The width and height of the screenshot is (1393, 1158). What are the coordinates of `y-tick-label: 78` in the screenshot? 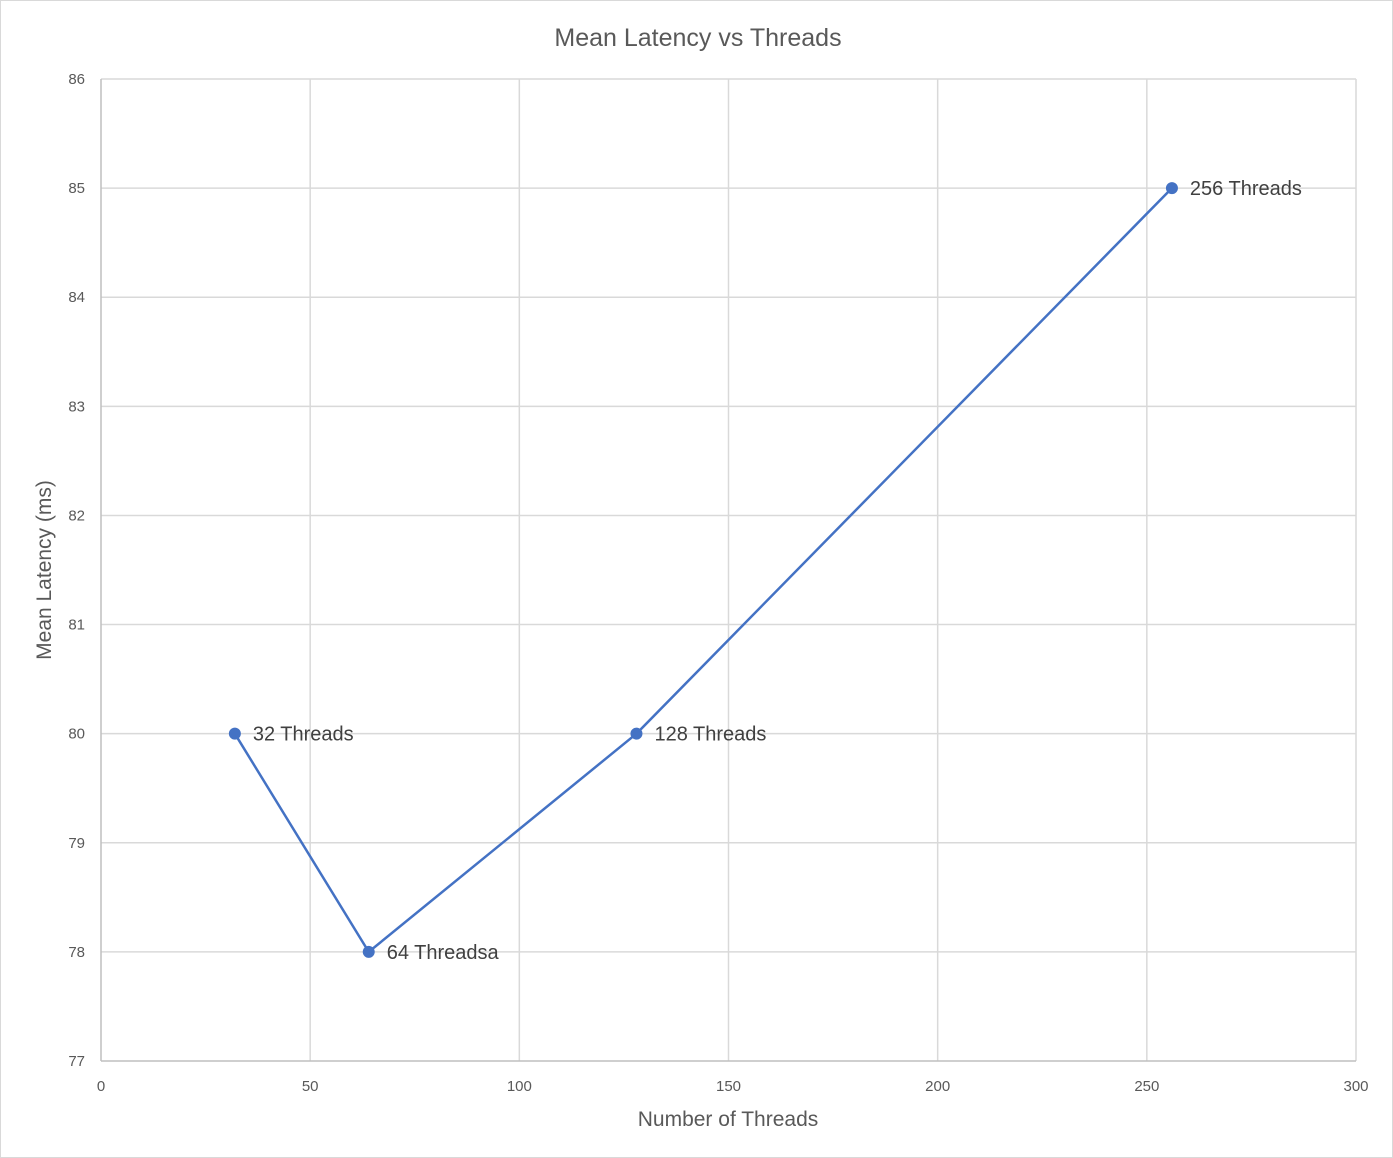 It's located at (76, 952).